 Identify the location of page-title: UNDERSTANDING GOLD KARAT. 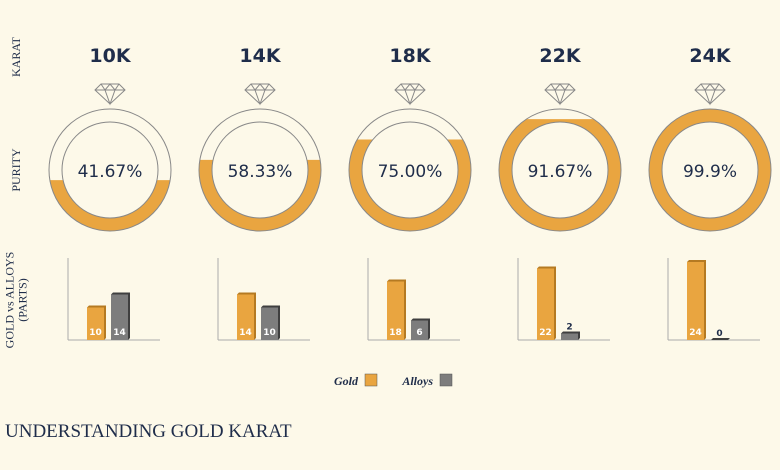
(148, 431).